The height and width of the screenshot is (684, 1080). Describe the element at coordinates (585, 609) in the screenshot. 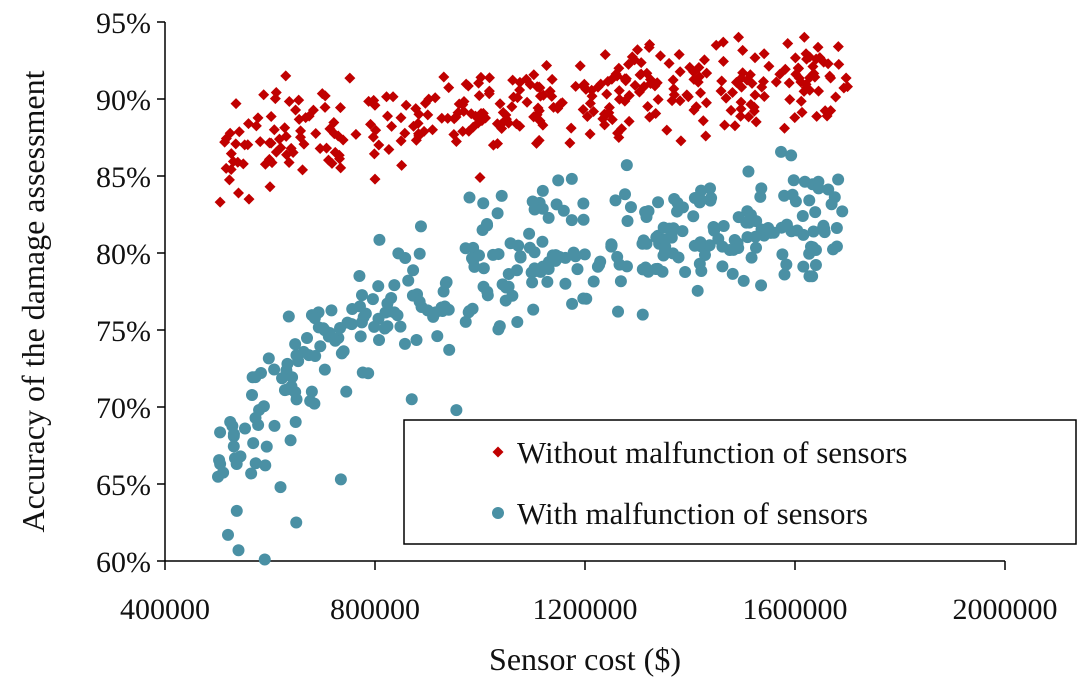

I see `x-tick-label: 1200000` at that location.